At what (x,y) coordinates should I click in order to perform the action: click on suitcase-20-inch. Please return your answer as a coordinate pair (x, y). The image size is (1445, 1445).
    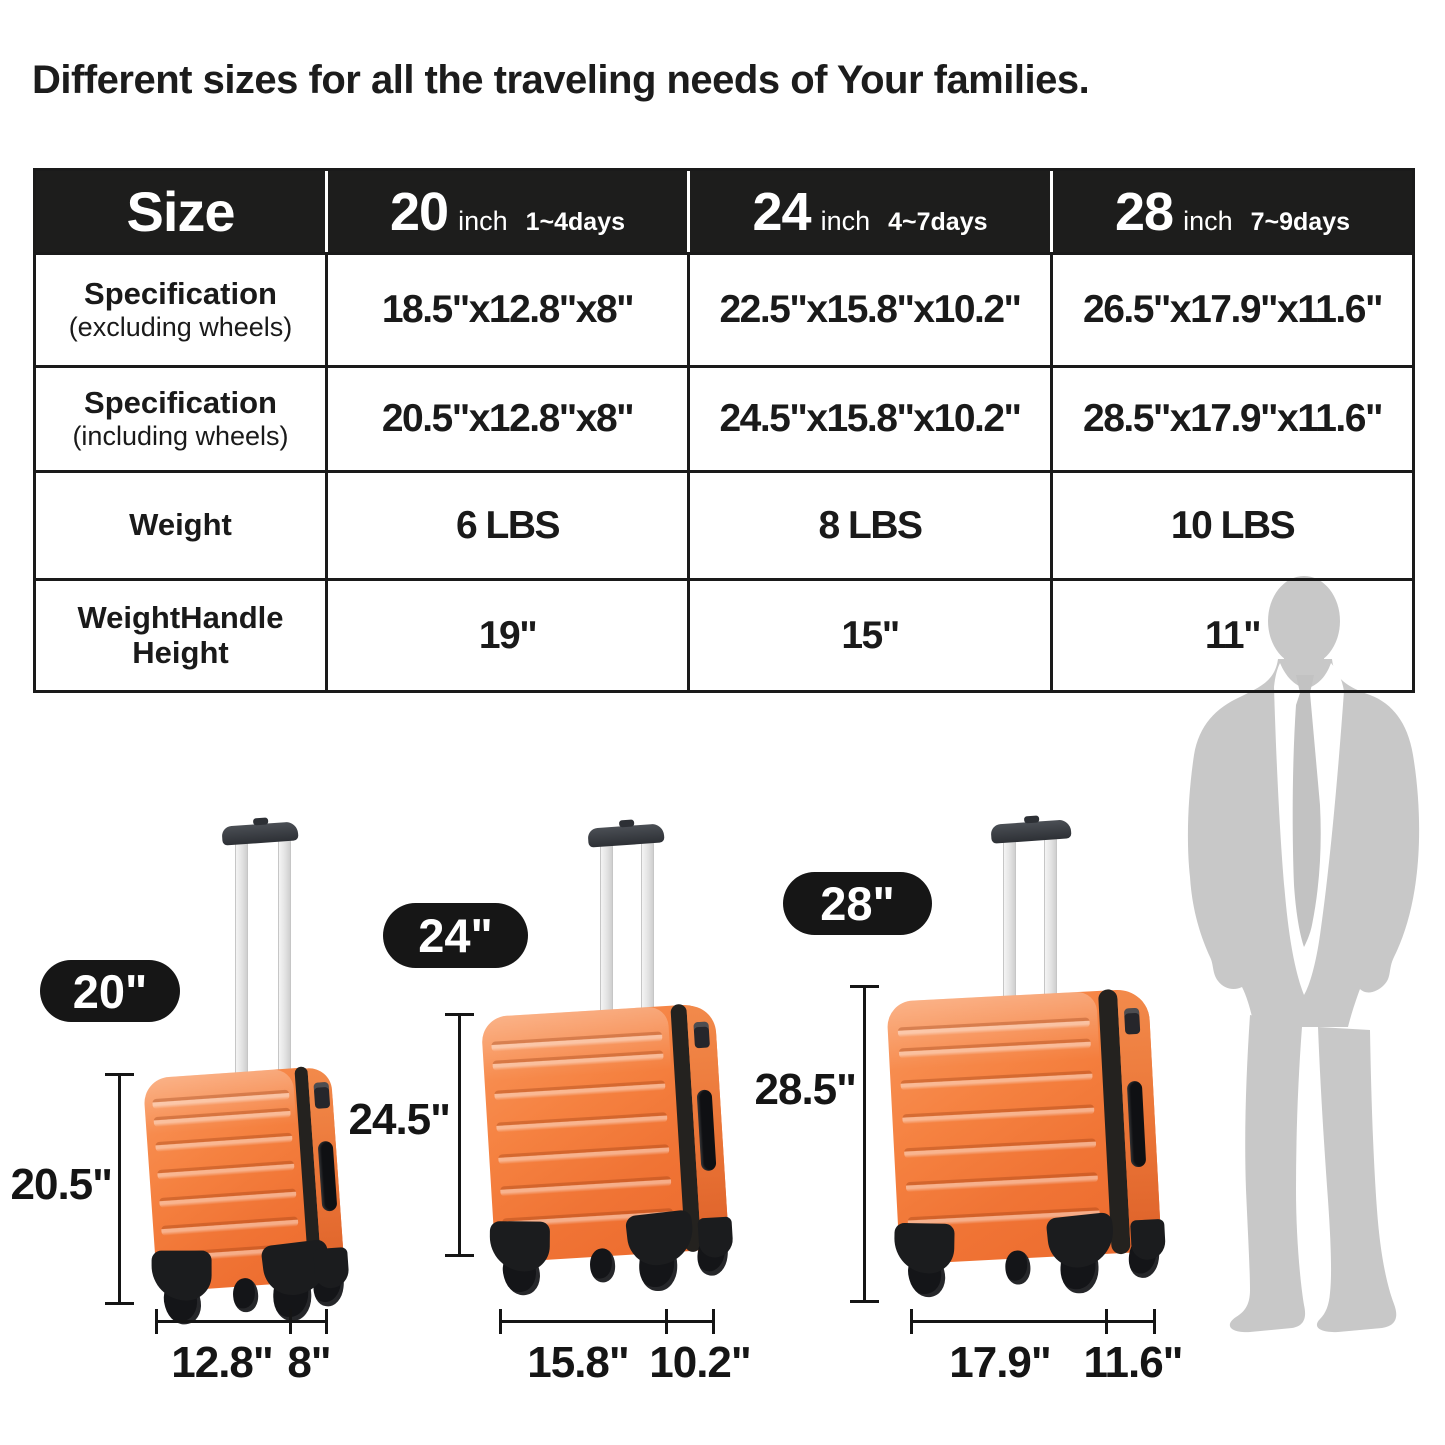
    Looking at the image, I should click on (246, 1084).